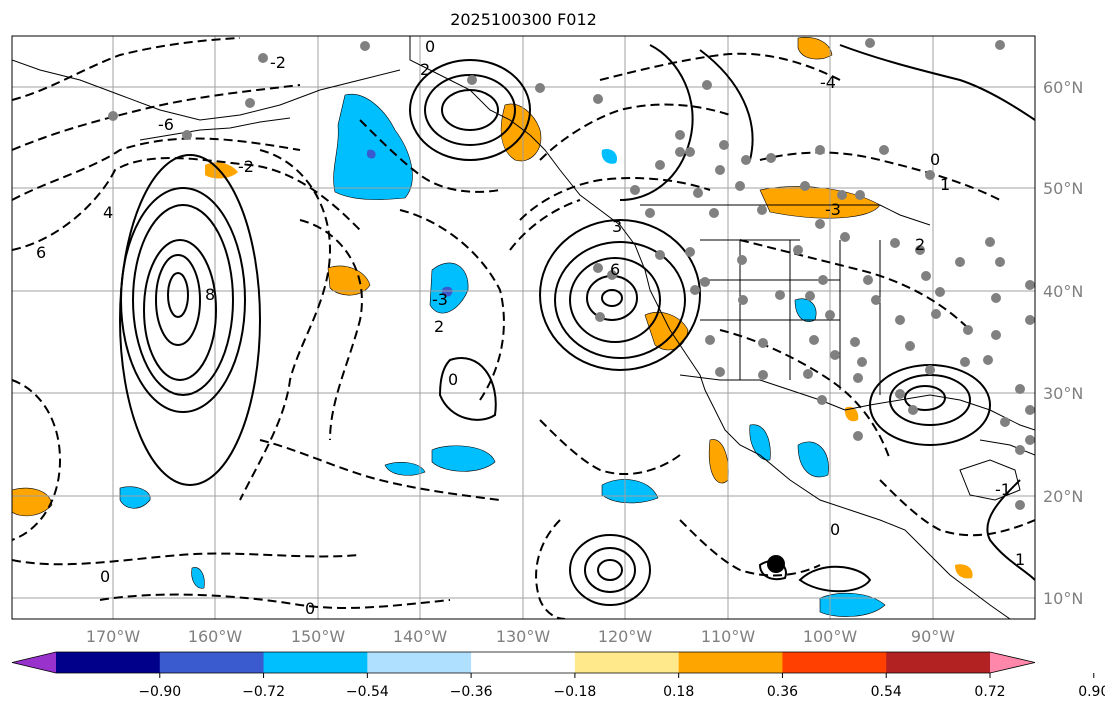 The width and height of the screenshot is (1105, 712). I want to click on orange-patch-west-edge, so click(32, 502).